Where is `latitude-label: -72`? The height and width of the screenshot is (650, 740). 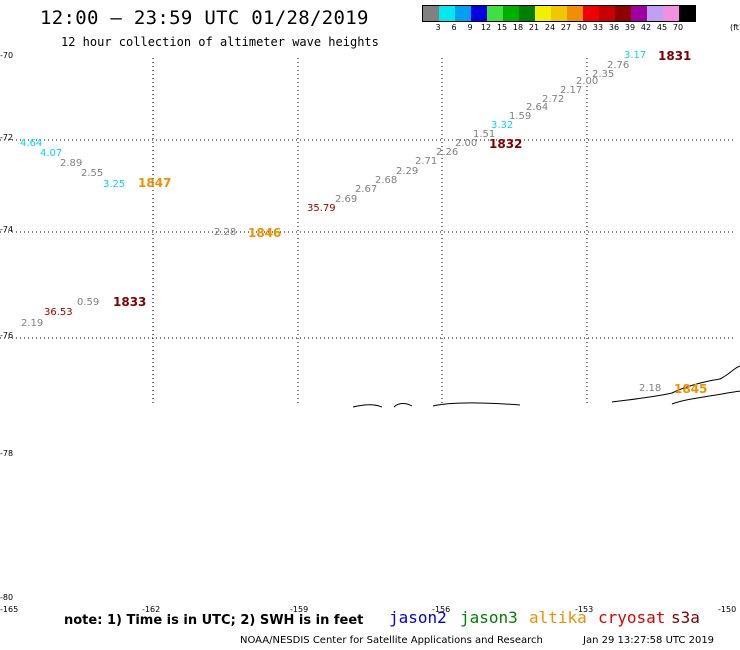 latitude-label: -72 is located at coordinates (7, 137).